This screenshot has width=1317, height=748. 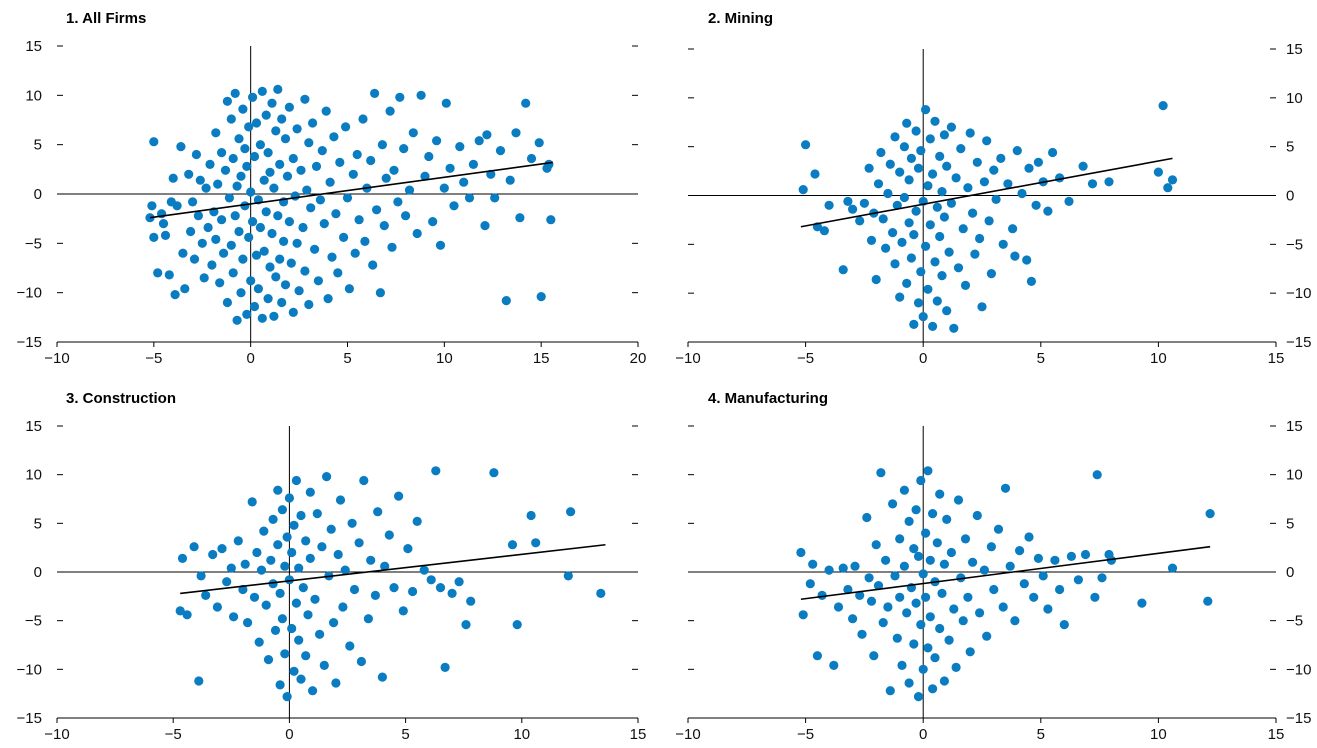 I want to click on panel-title: 4. Manufacturing, so click(x=768, y=398).